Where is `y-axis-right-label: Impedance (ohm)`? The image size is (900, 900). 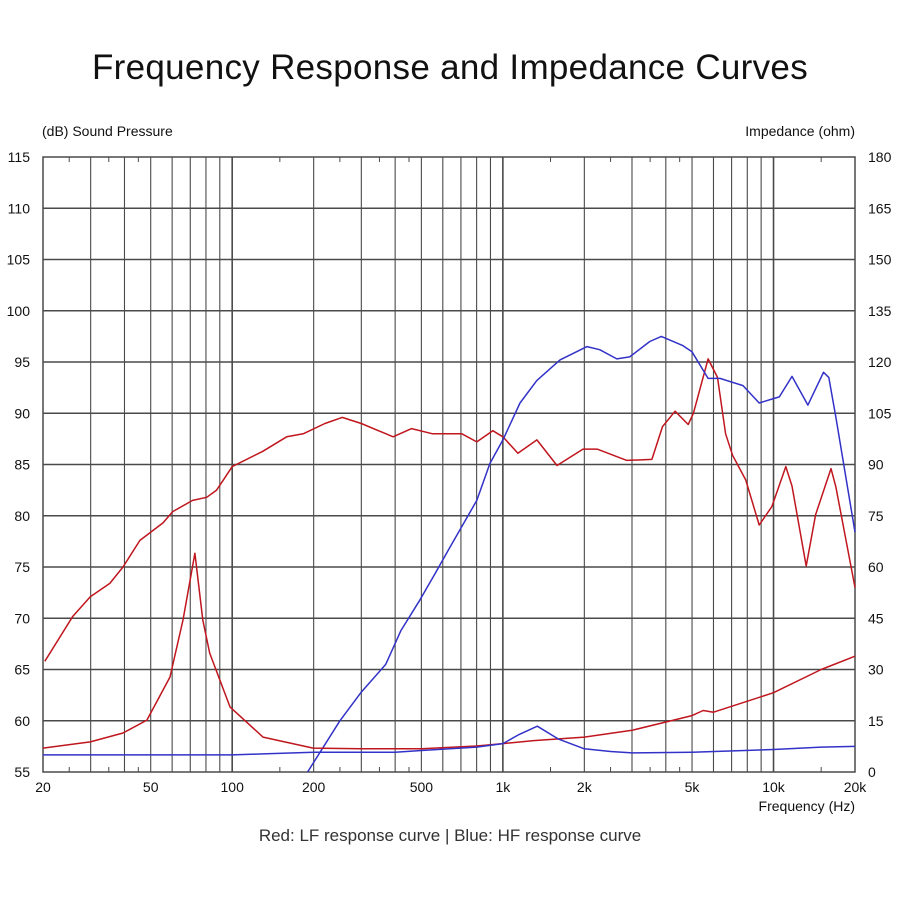 y-axis-right-label: Impedance (ohm) is located at coordinates (800, 131).